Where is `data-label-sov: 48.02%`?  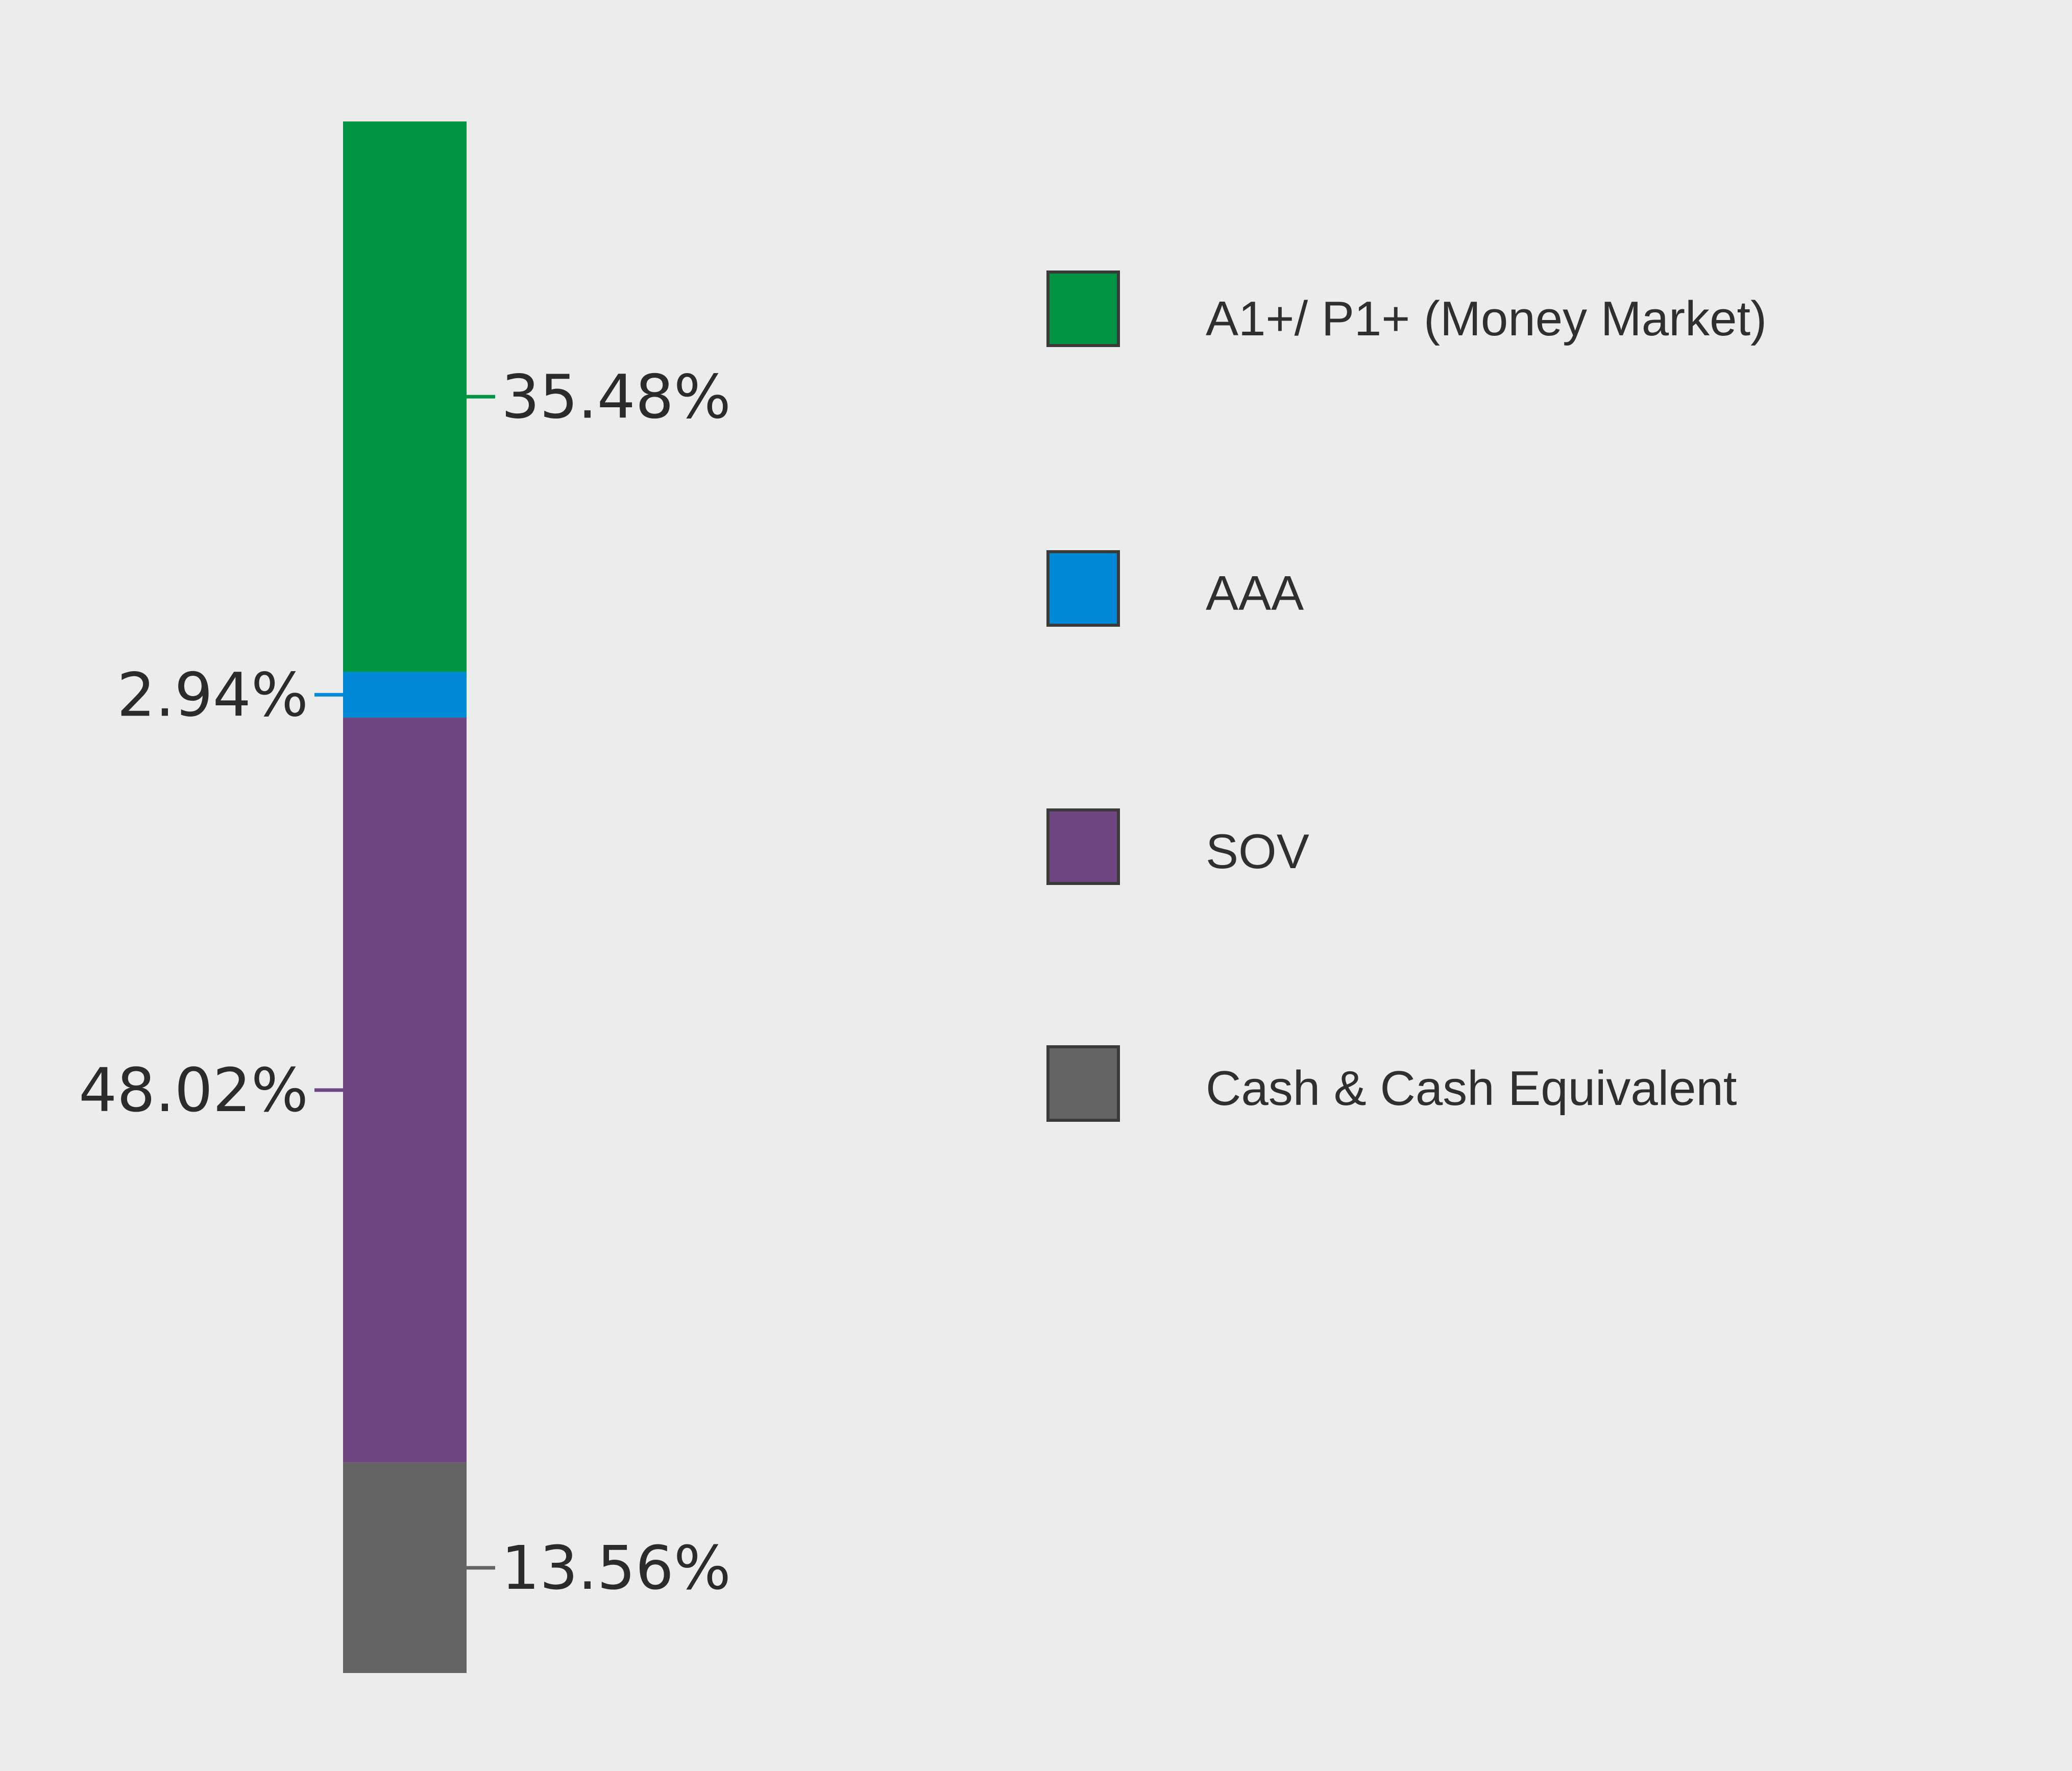
data-label-sov: 48.02% is located at coordinates (193, 1090).